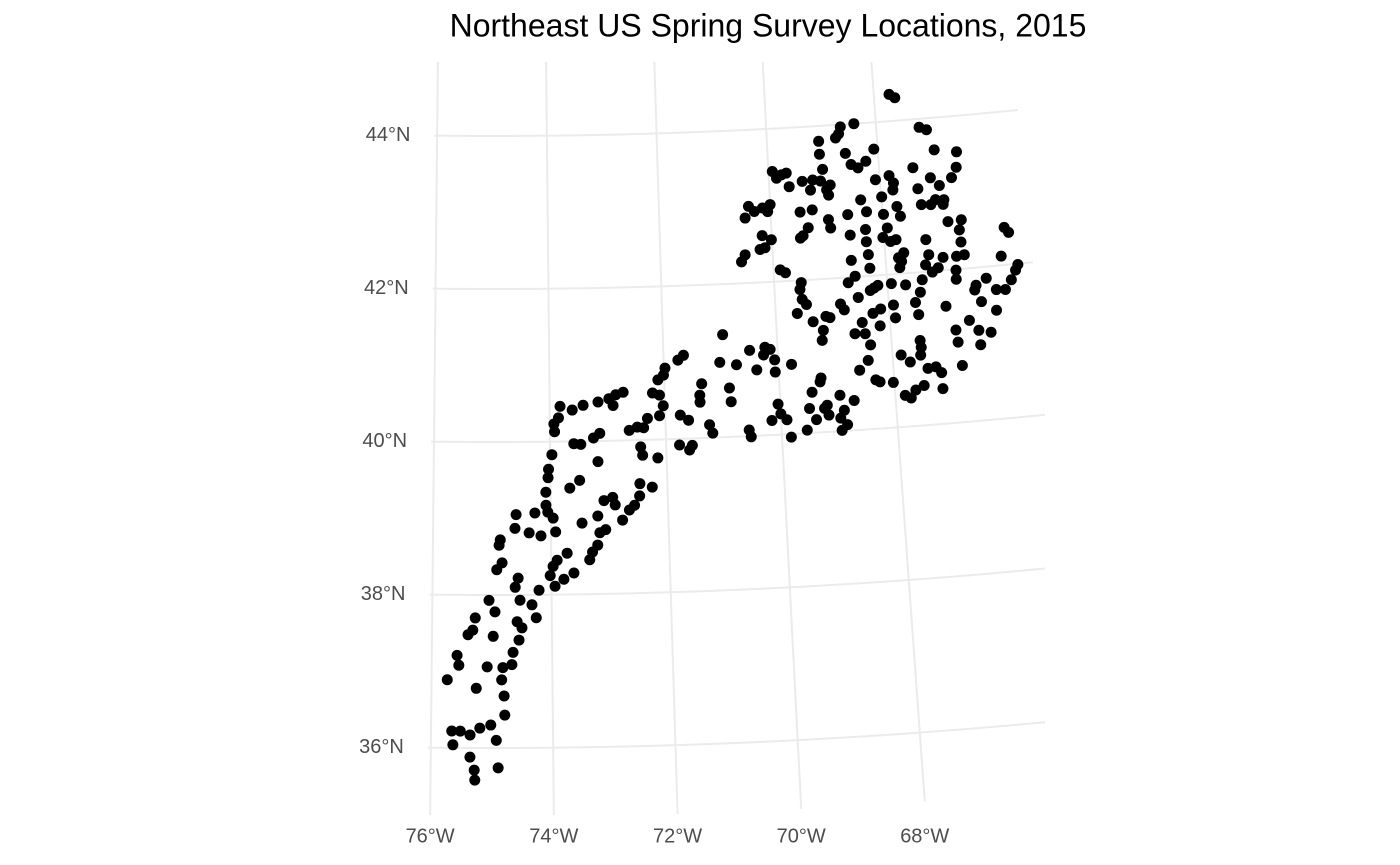 This screenshot has width=1400, height=865. Describe the element at coordinates (386, 288) in the screenshot. I see `y-tick-label: 42°N` at that location.